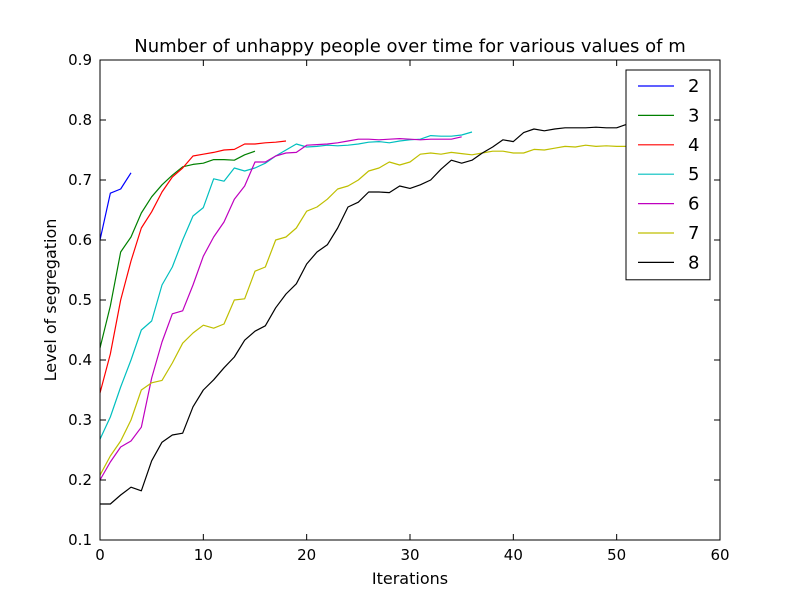  Describe the element at coordinates (100, 555) in the screenshot. I see `x-tick-label: 0` at that location.